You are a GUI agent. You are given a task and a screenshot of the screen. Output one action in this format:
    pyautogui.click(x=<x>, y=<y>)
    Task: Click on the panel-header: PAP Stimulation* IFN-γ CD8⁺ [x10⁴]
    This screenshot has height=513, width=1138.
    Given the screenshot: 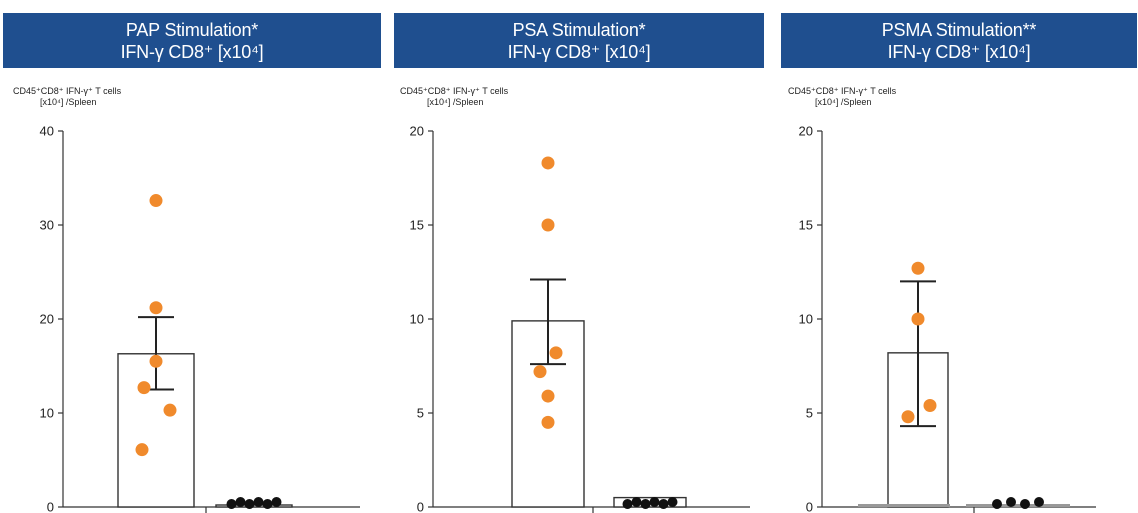 What is the action you would take?
    pyautogui.click(x=192, y=40)
    